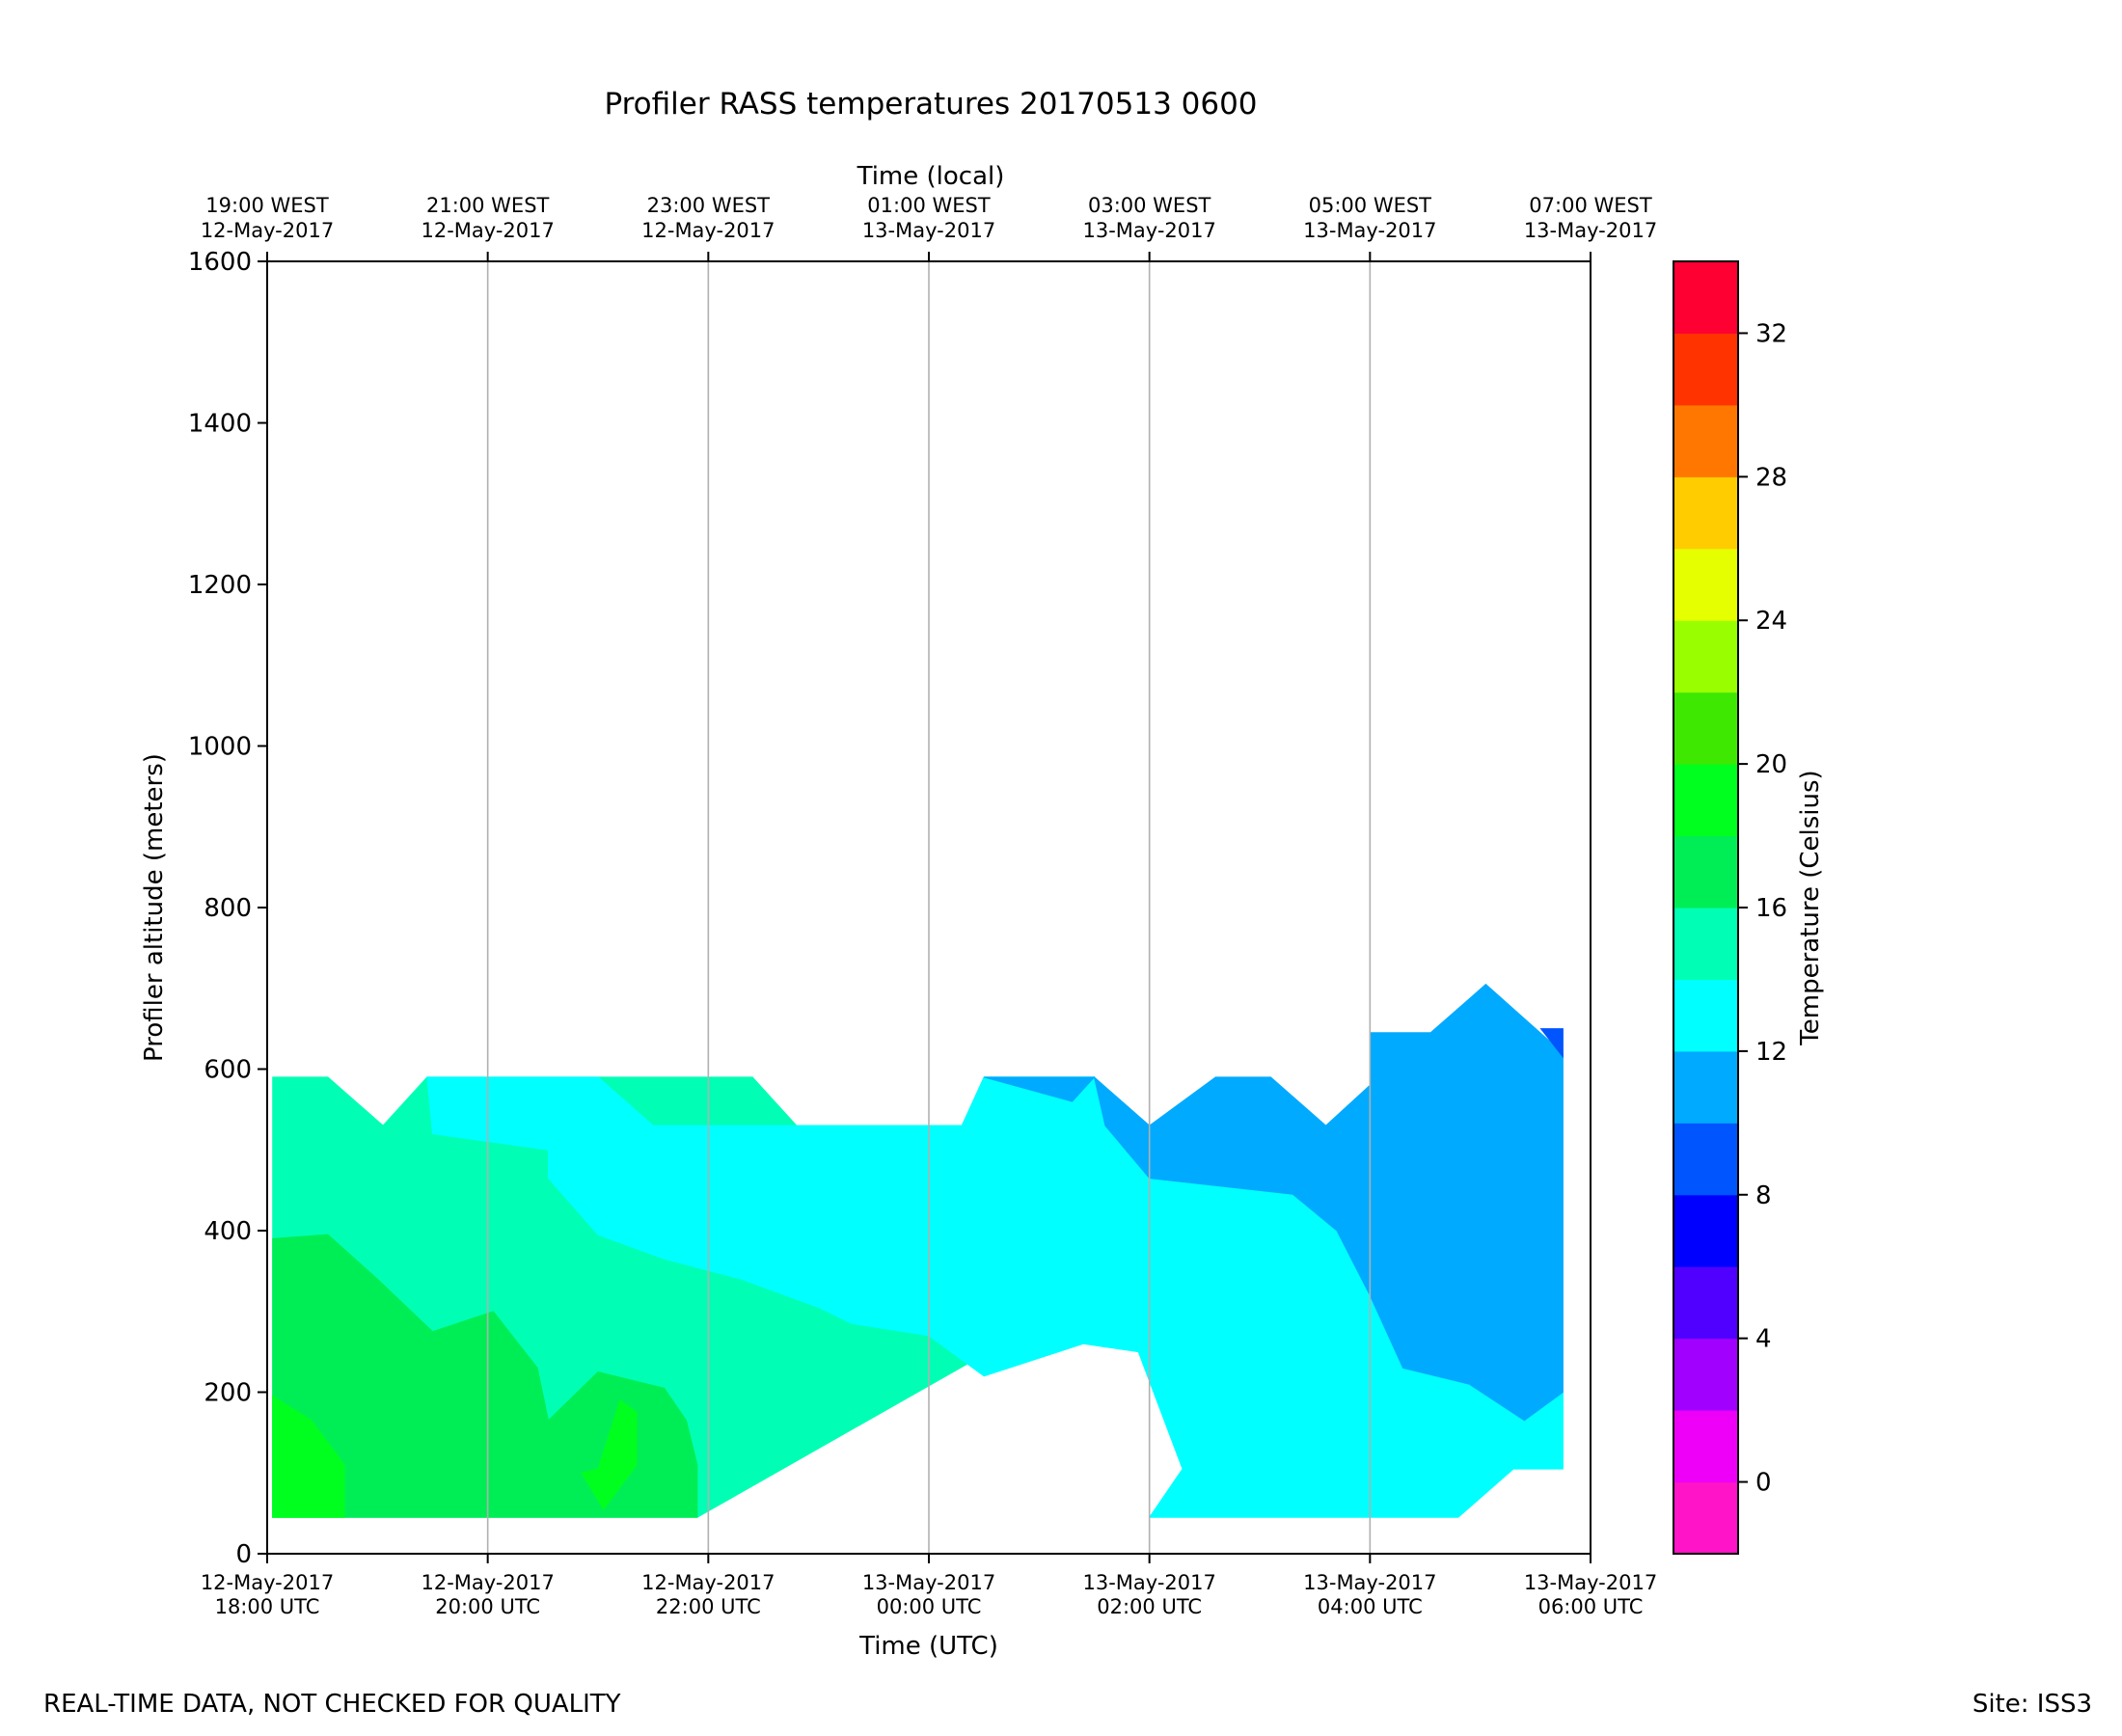 Image resolution: width=2122 pixels, height=1736 pixels. What do you see at coordinates (931, 176) in the screenshot?
I see `x-axis-top-label: Time (local)` at bounding box center [931, 176].